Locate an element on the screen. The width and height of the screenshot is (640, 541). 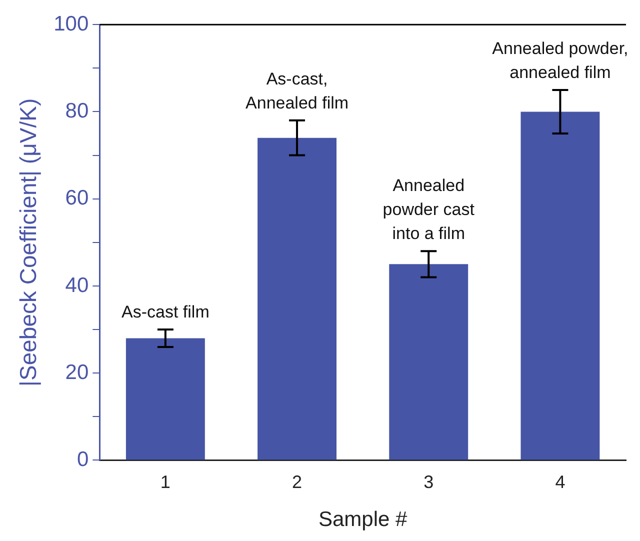
x-tick-label: 1 is located at coordinates (165, 482).